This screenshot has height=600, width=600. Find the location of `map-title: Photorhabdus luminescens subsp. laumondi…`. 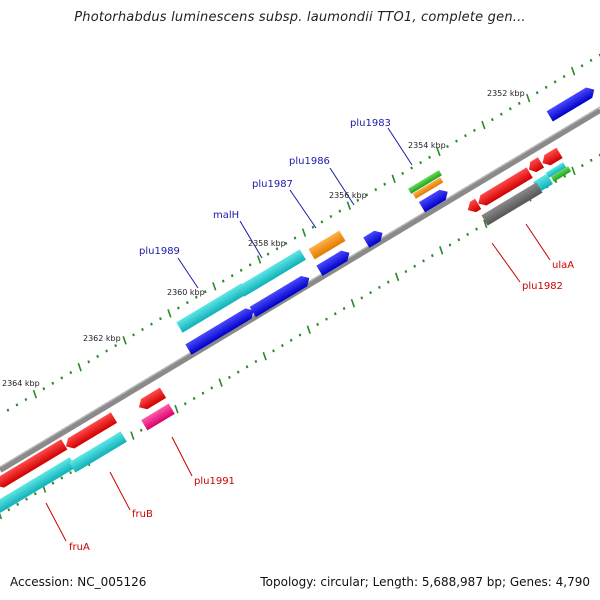

map-title: Photorhabdus luminescens subsp. laumondi… is located at coordinates (300, 17).